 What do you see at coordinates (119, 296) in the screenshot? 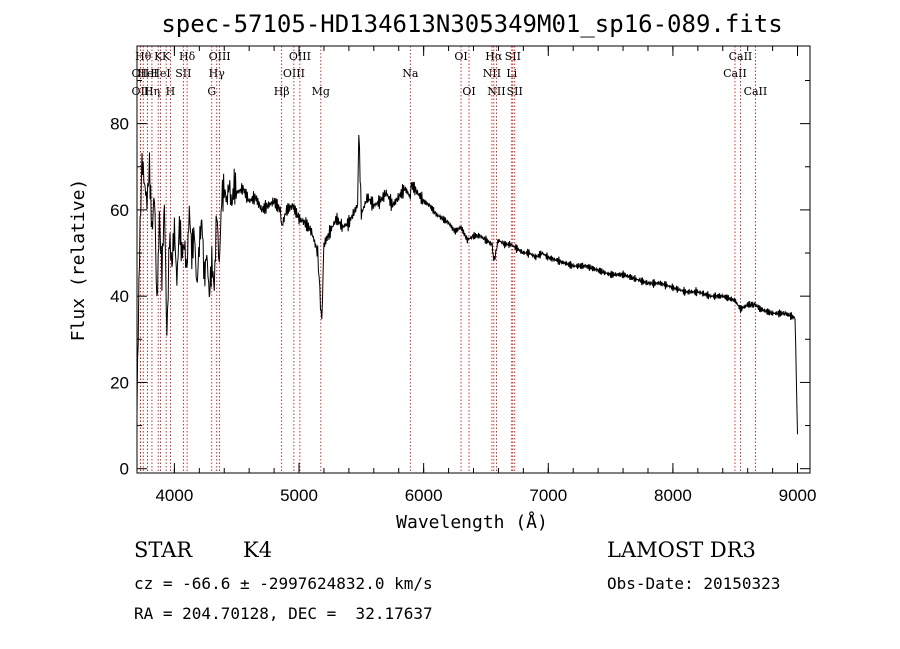
I see `y-tick-label: 40` at bounding box center [119, 296].